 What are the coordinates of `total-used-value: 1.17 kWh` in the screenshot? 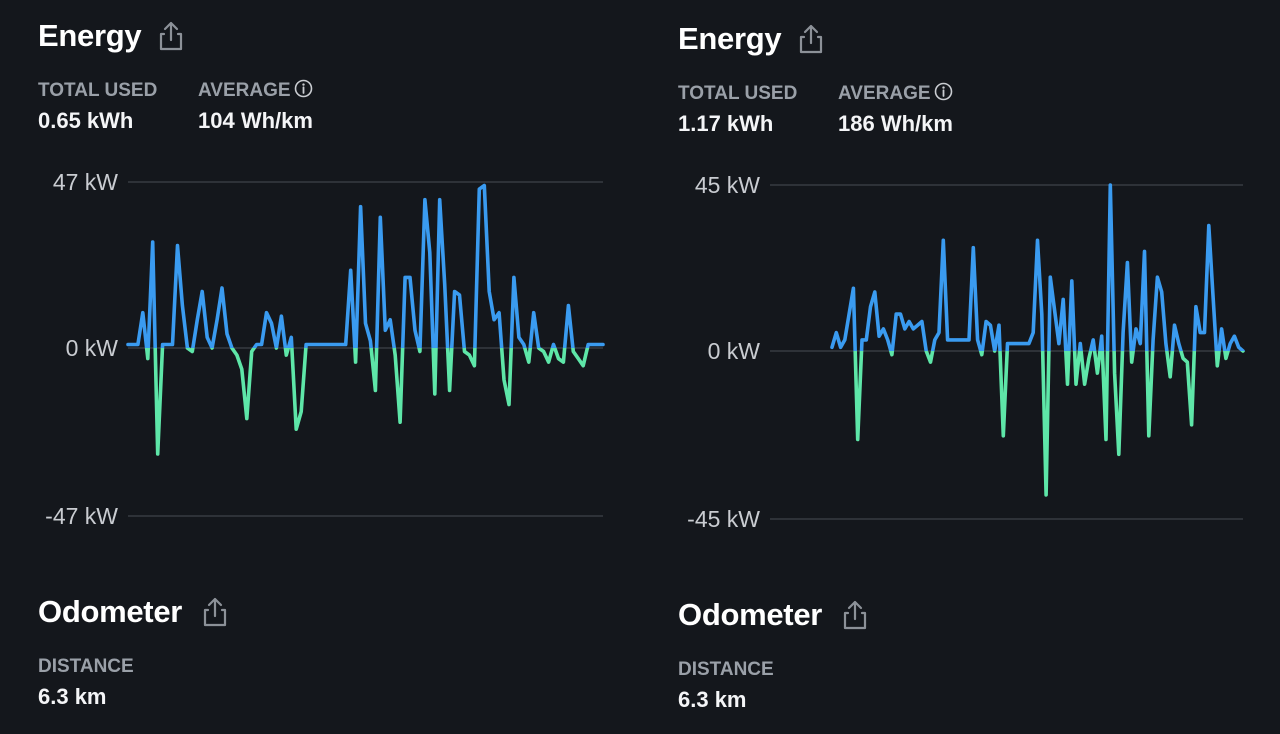 It's located at (726, 123).